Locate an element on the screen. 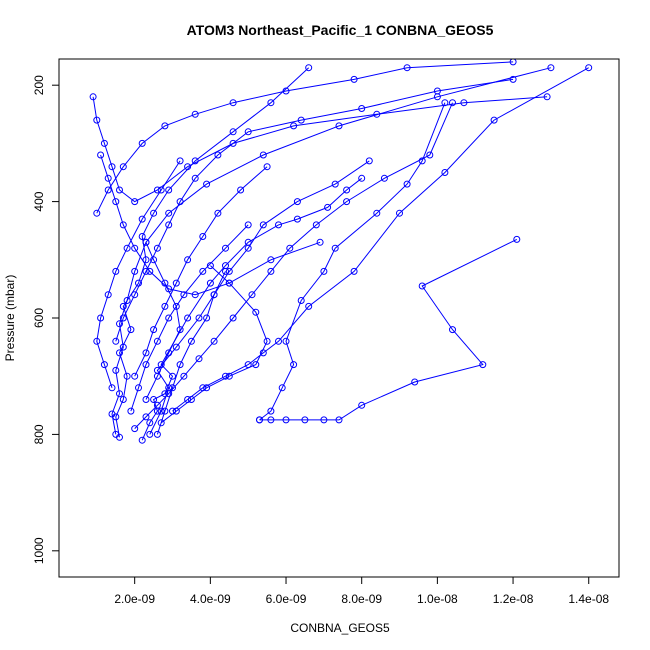 The height and width of the screenshot is (650, 650). x-tick-label: 1.2e-08 is located at coordinates (513, 599).